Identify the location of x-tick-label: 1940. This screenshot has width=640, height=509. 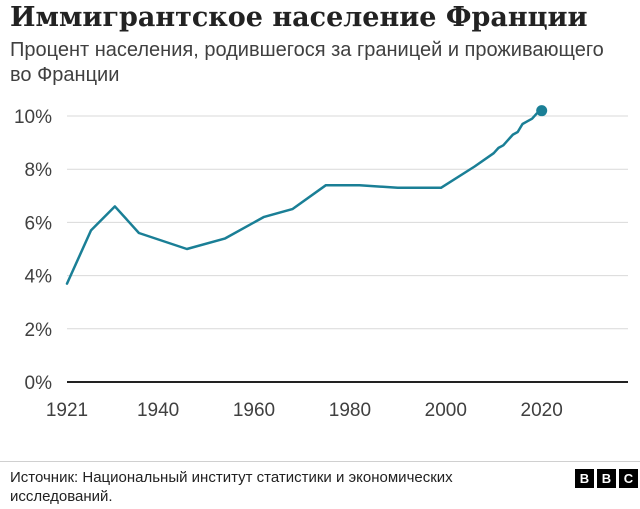
(158, 410).